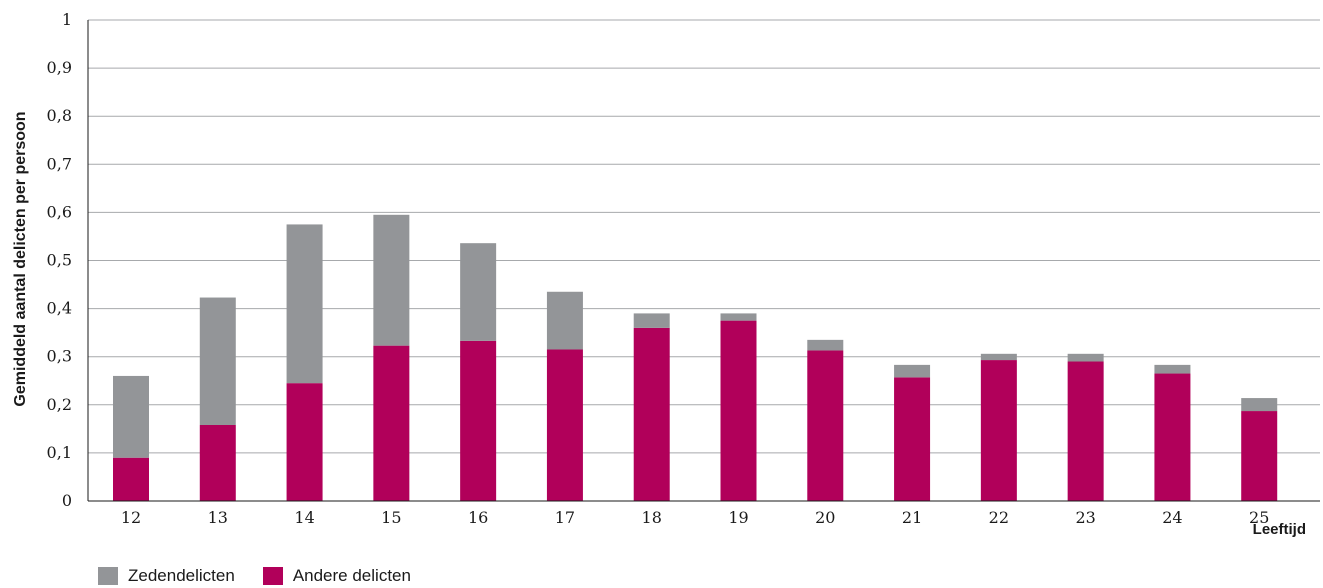 Image resolution: width=1323 pixels, height=588 pixels. What do you see at coordinates (825, 517) in the screenshot?
I see `x-tick-label: 20` at bounding box center [825, 517].